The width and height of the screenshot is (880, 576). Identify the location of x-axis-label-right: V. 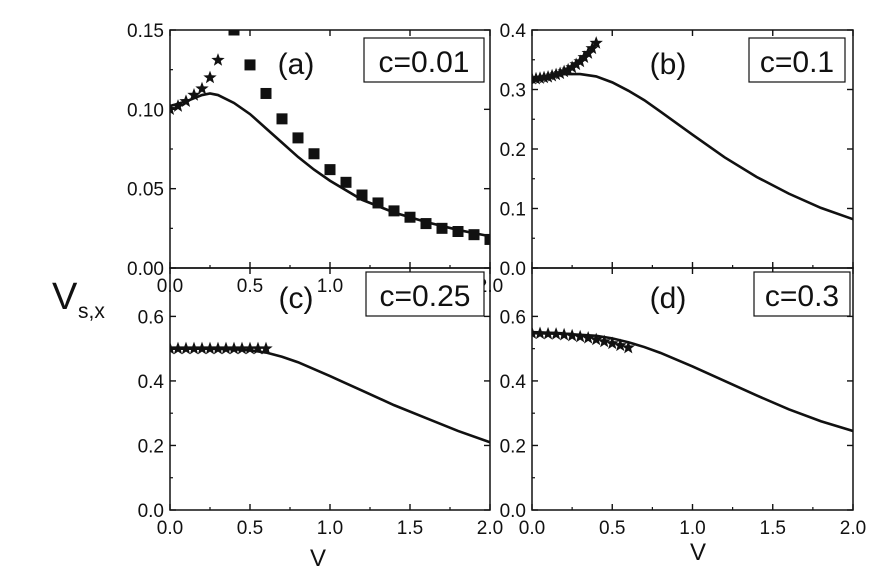
(698, 552).